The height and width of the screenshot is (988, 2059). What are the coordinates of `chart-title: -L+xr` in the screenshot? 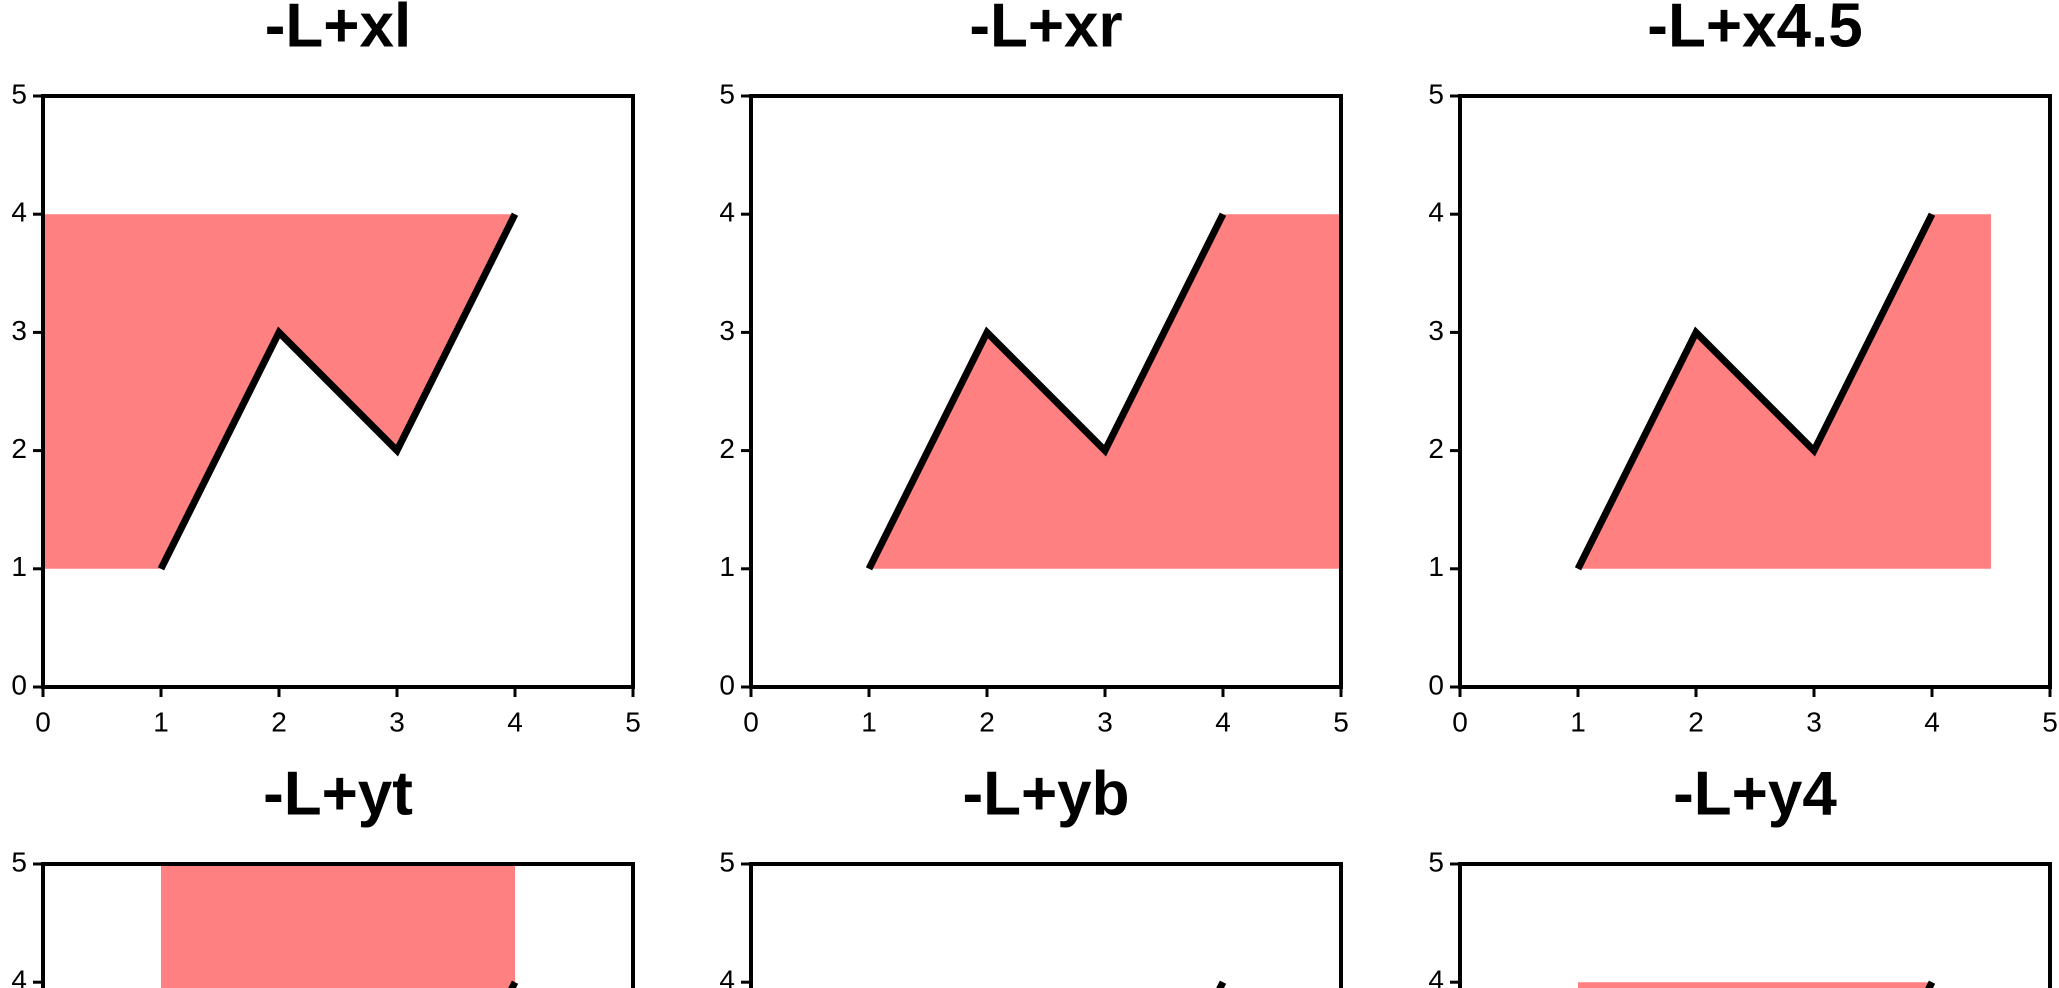 It's located at (1045, 30).